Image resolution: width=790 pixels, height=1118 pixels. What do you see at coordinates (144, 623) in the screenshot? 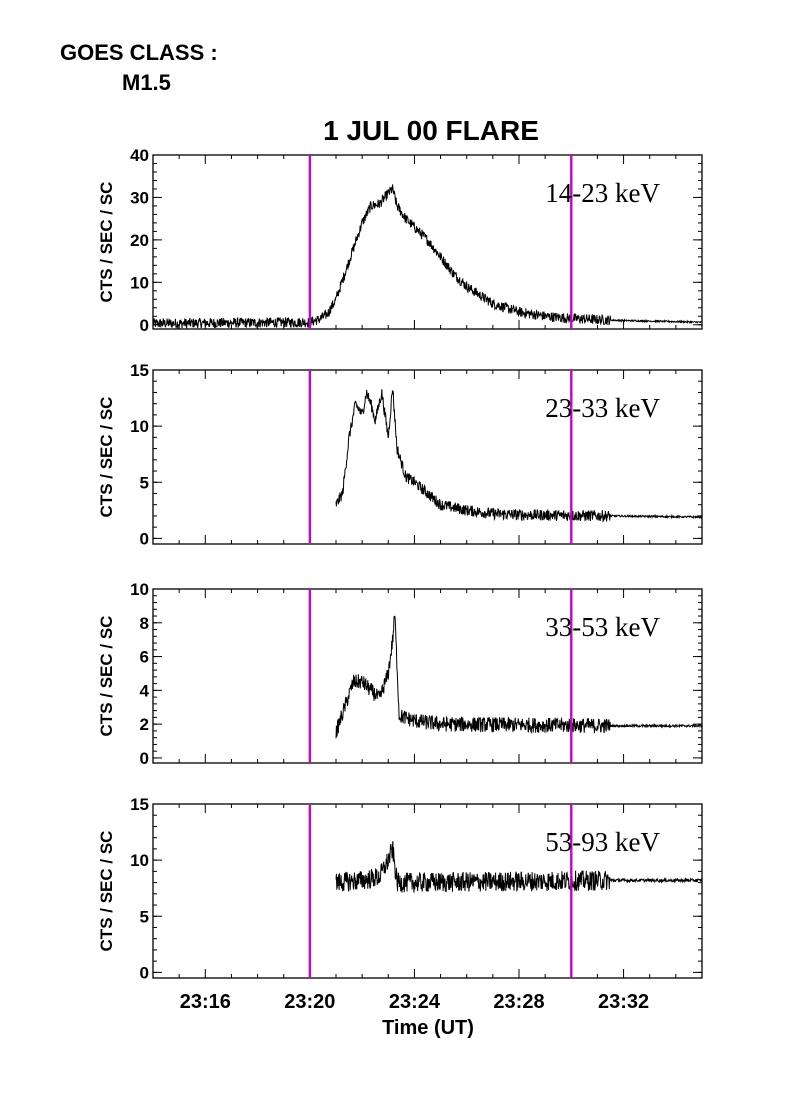
I see `y-tick-label: 8` at bounding box center [144, 623].